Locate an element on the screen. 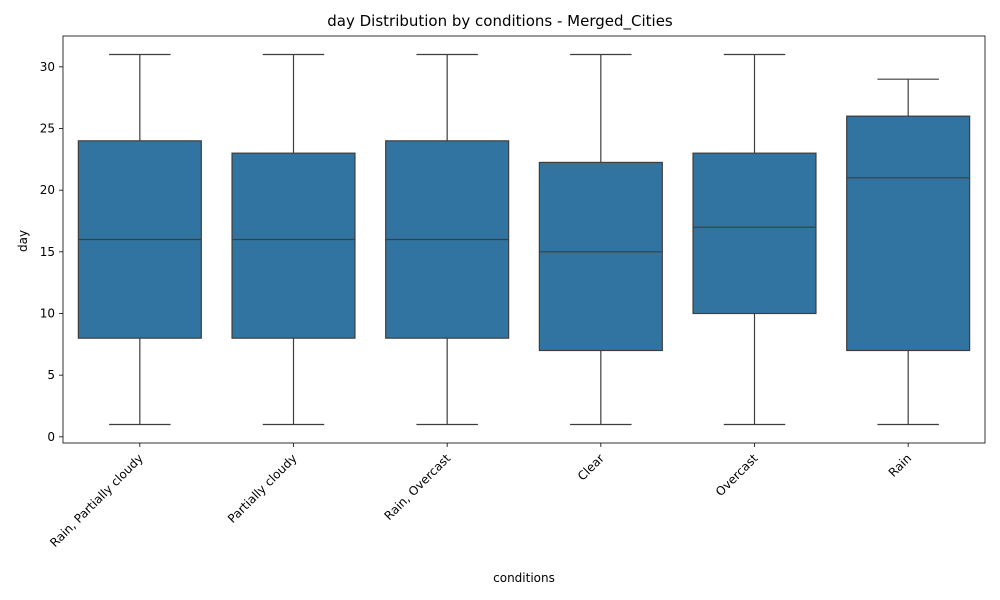  y-tick-label: 30 is located at coordinates (47, 67).